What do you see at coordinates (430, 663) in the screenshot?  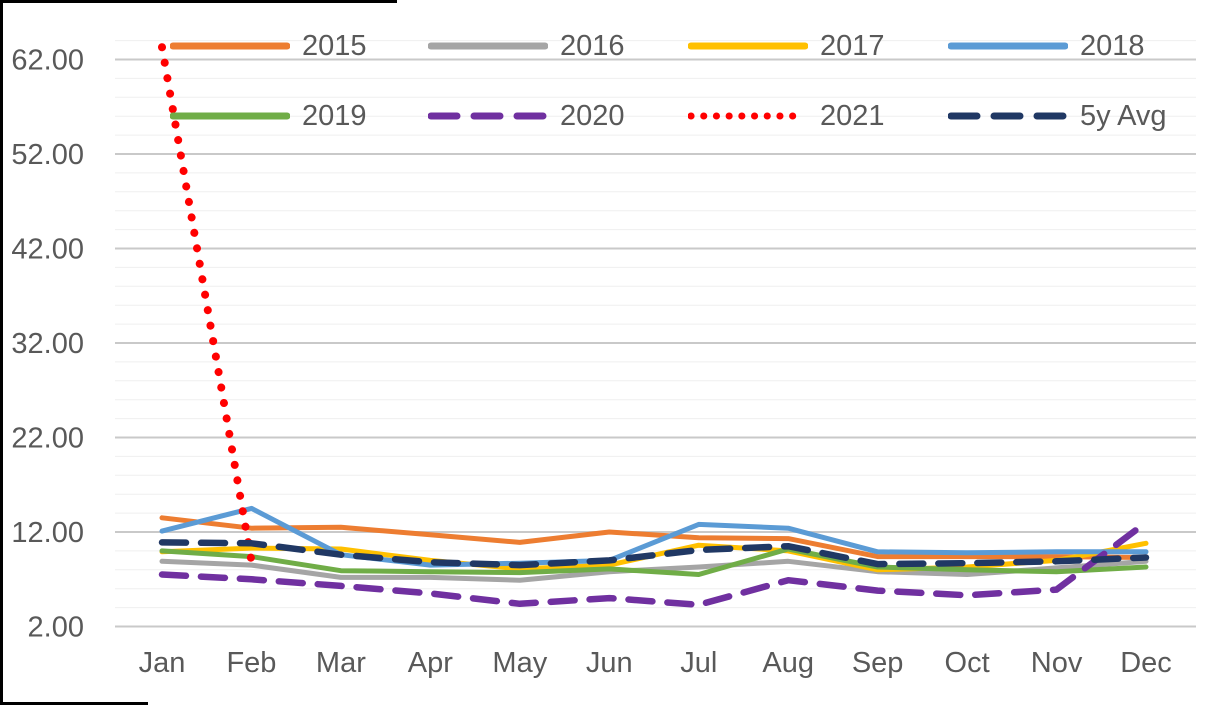 I see `x-axis-tick-Apr: Apr` at bounding box center [430, 663].